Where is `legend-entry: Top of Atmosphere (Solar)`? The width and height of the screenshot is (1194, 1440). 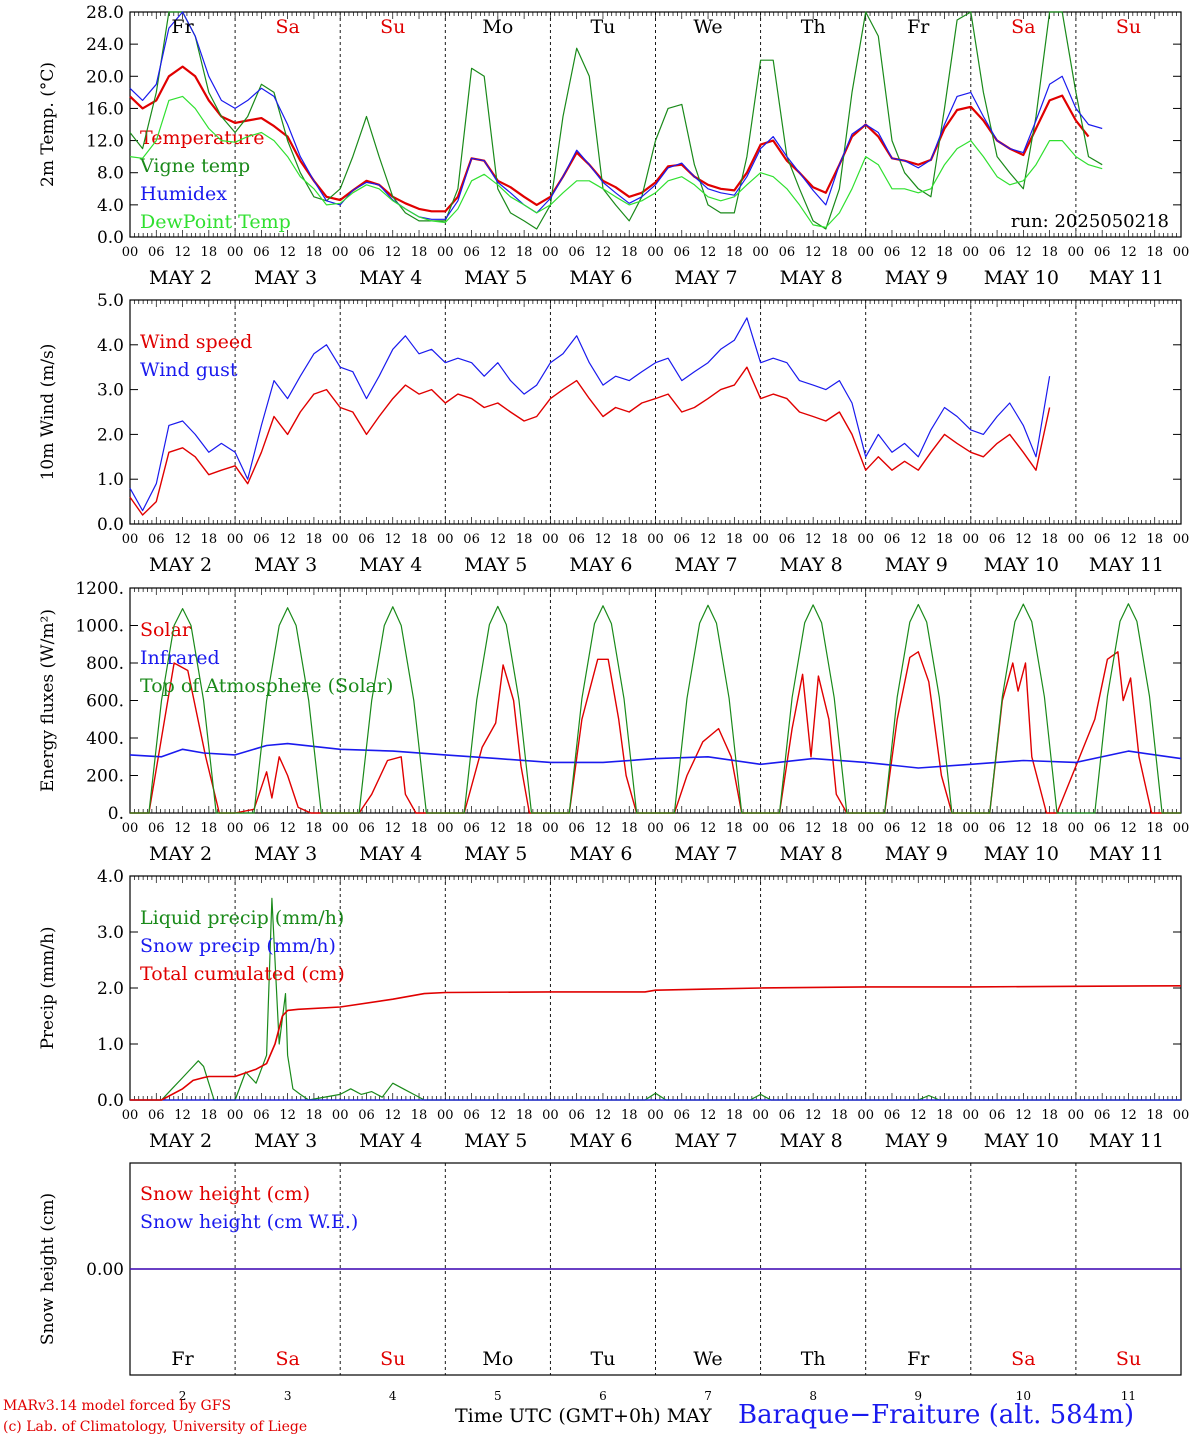
legend-entry: Top of Atmosphere (Solar) is located at coordinates (266, 686).